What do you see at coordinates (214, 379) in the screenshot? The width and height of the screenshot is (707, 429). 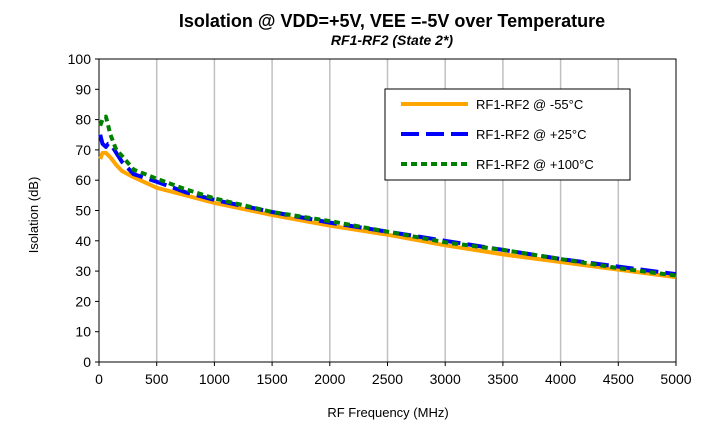 I see `x-tick-label: 1000` at bounding box center [214, 379].